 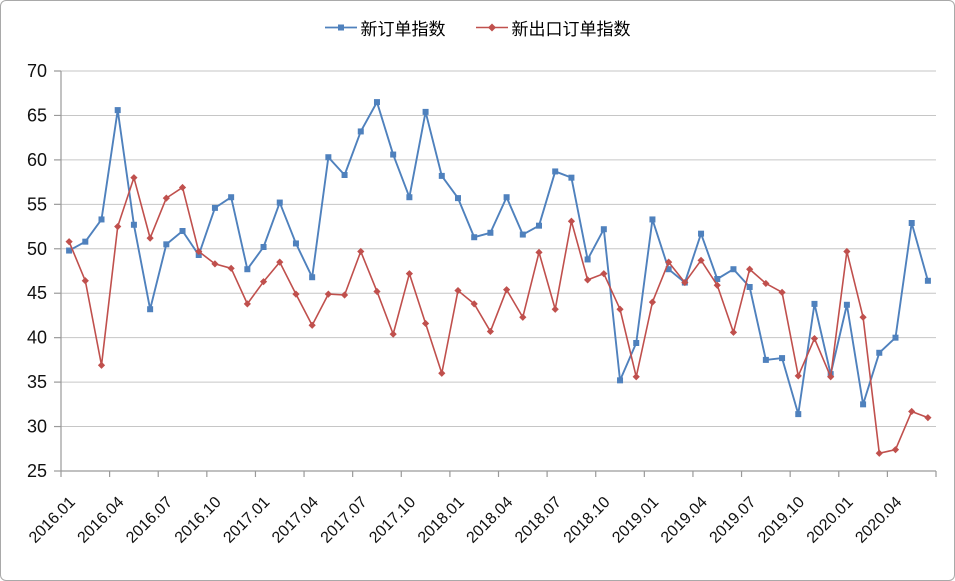 What do you see at coordinates (441, 520) in the screenshot?
I see `svg-text: 2018.01` at bounding box center [441, 520].